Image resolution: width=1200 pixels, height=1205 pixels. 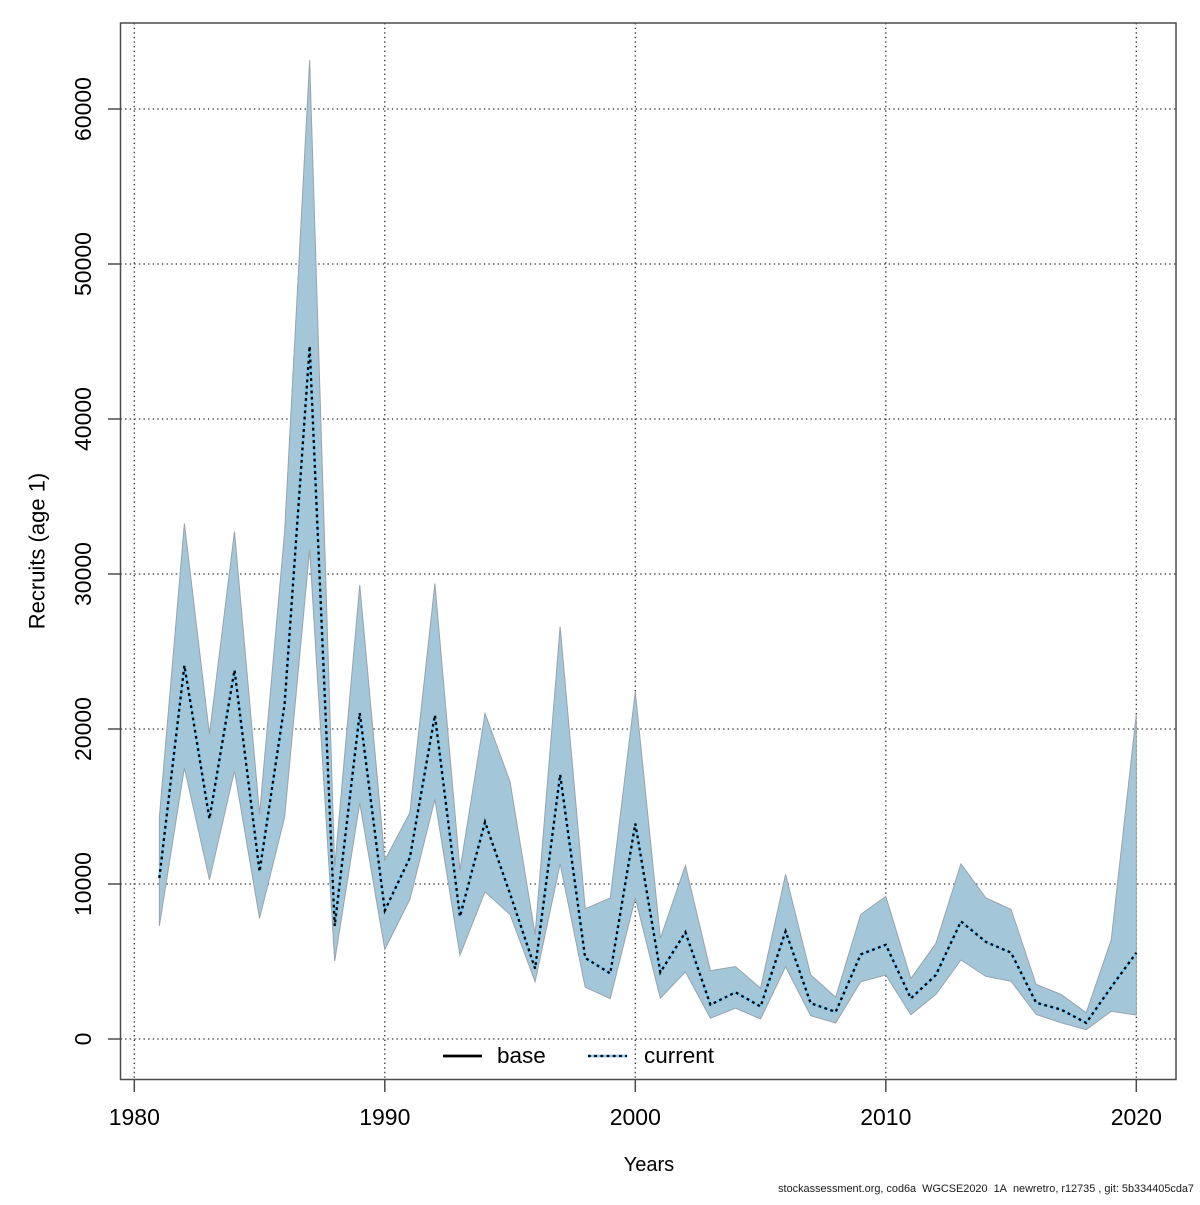 What do you see at coordinates (83, 574) in the screenshot?
I see `svg-text: 30000` at bounding box center [83, 574].